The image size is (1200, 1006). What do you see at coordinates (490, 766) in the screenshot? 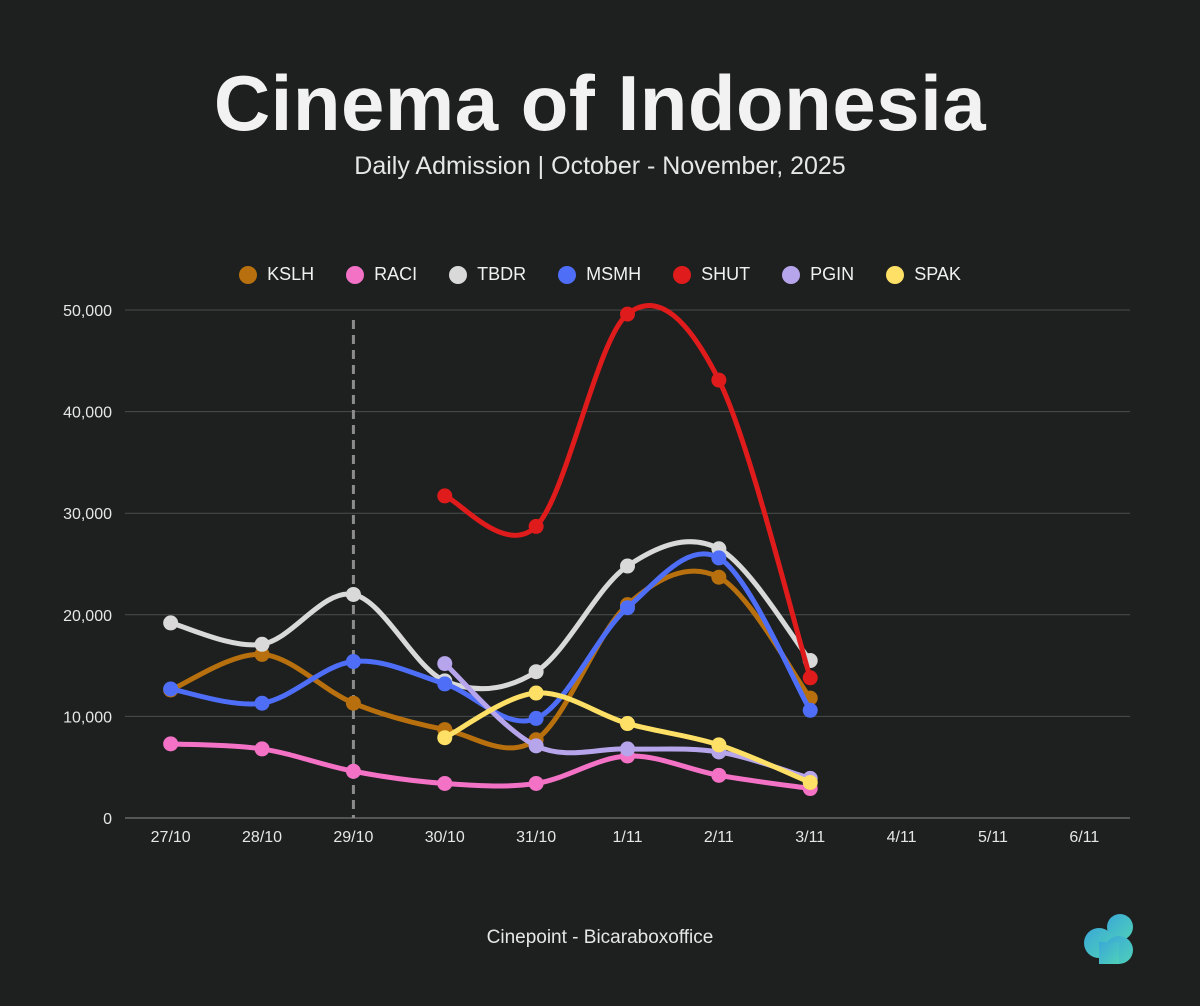
I see `series-line-raci` at bounding box center [490, 766].